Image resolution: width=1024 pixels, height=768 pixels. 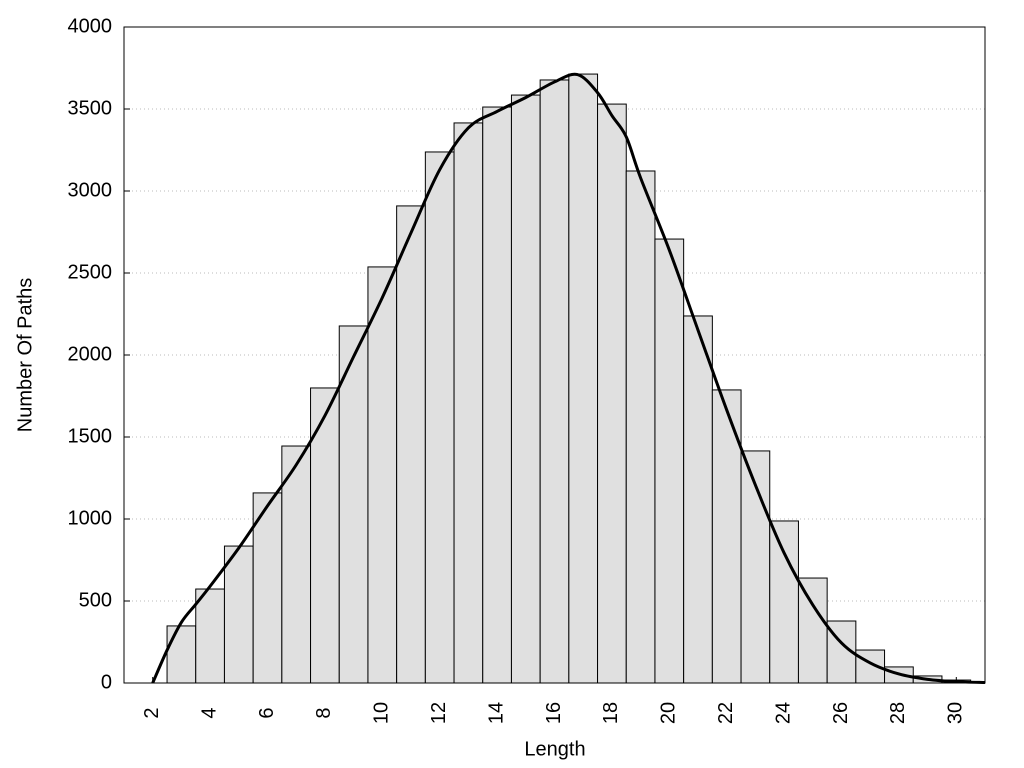 What do you see at coordinates (90, 108) in the screenshot?
I see `y-tick-label: 3500` at bounding box center [90, 108].